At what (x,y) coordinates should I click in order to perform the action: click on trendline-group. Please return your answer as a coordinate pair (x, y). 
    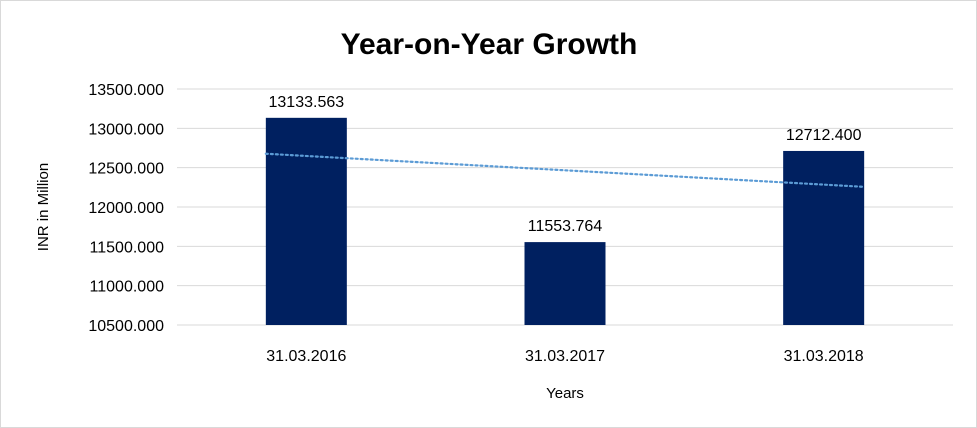
    Looking at the image, I should click on (565, 170).